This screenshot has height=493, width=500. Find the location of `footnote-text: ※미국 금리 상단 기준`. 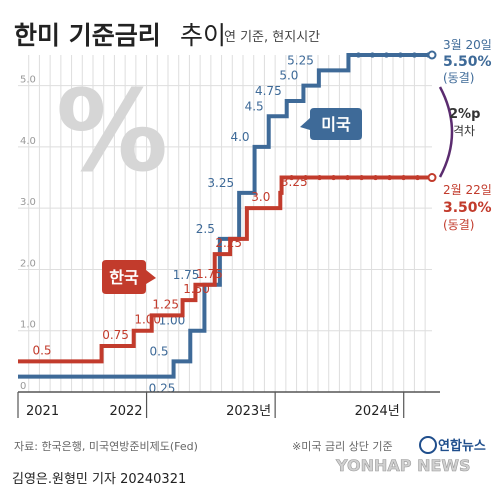

footnote-text: ※미국 금리 상단 기준 is located at coordinates (342, 446).